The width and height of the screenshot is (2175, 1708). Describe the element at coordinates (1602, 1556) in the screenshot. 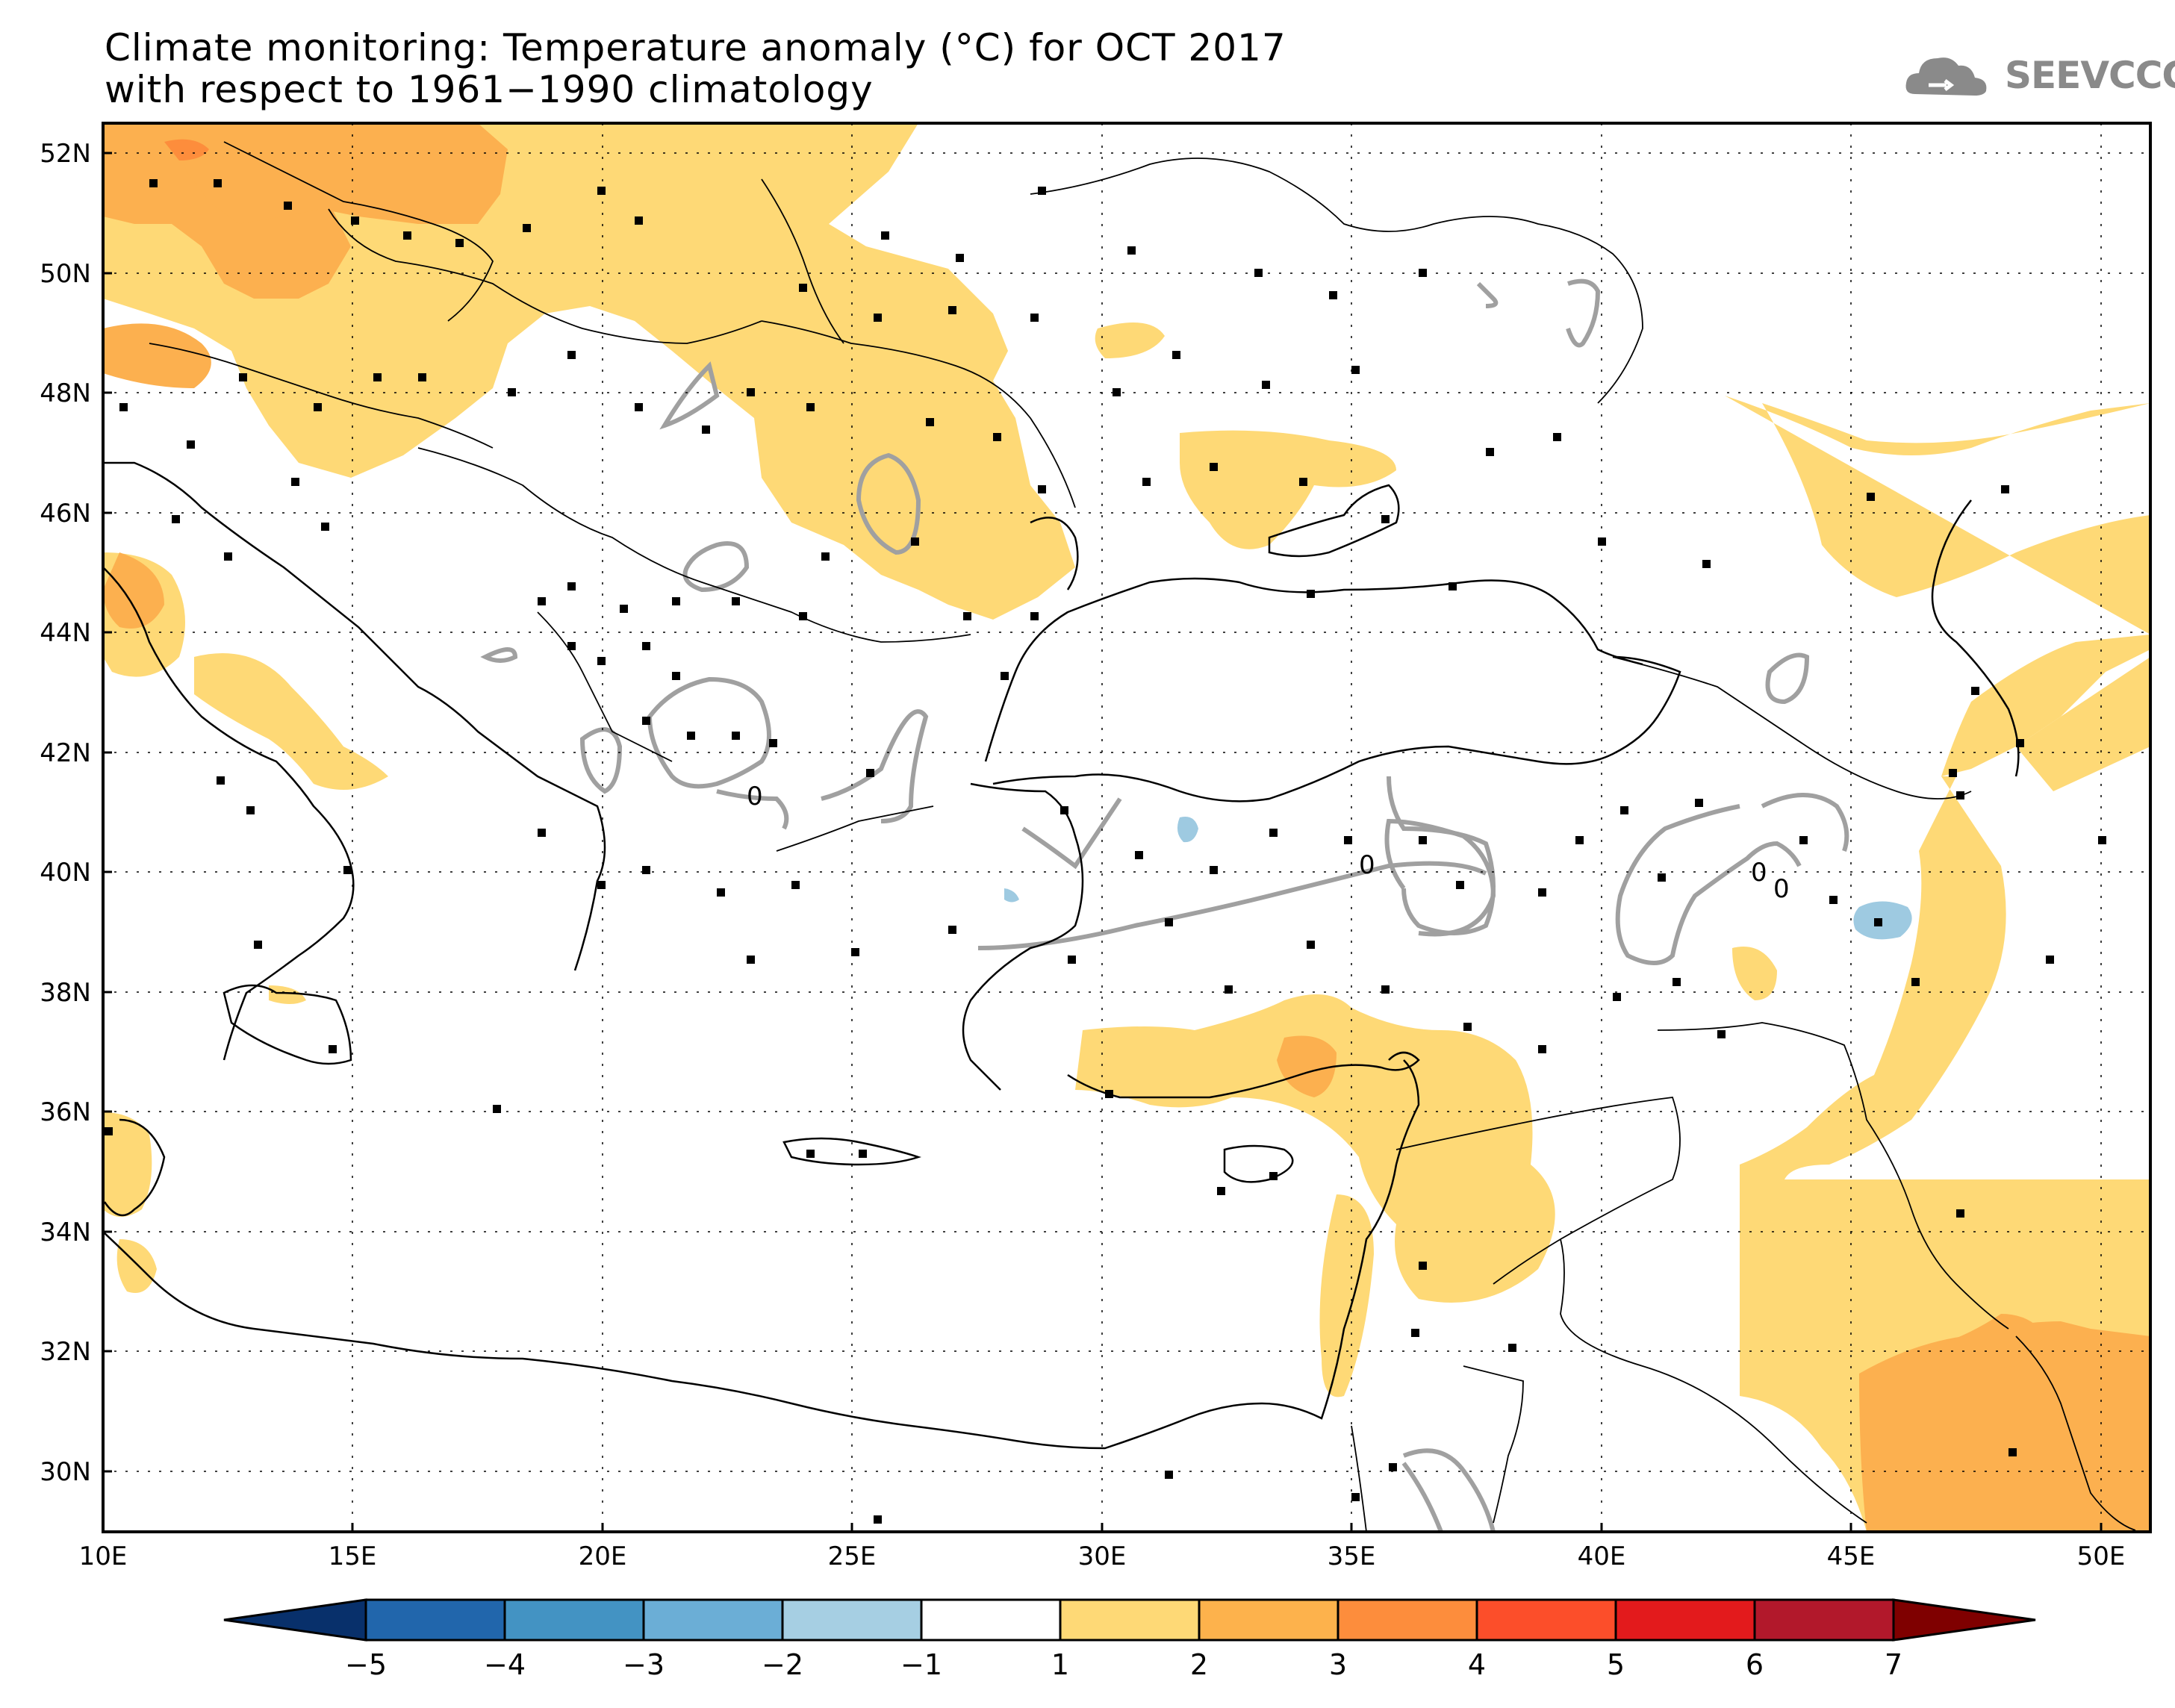

I see `lon-tick-label: 40E` at that location.